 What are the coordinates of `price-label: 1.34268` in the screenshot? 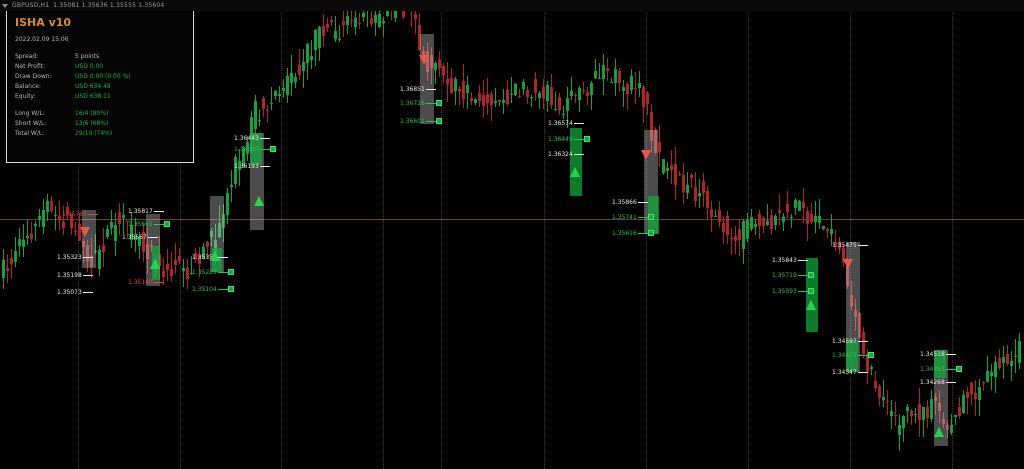 It's located at (932, 382).